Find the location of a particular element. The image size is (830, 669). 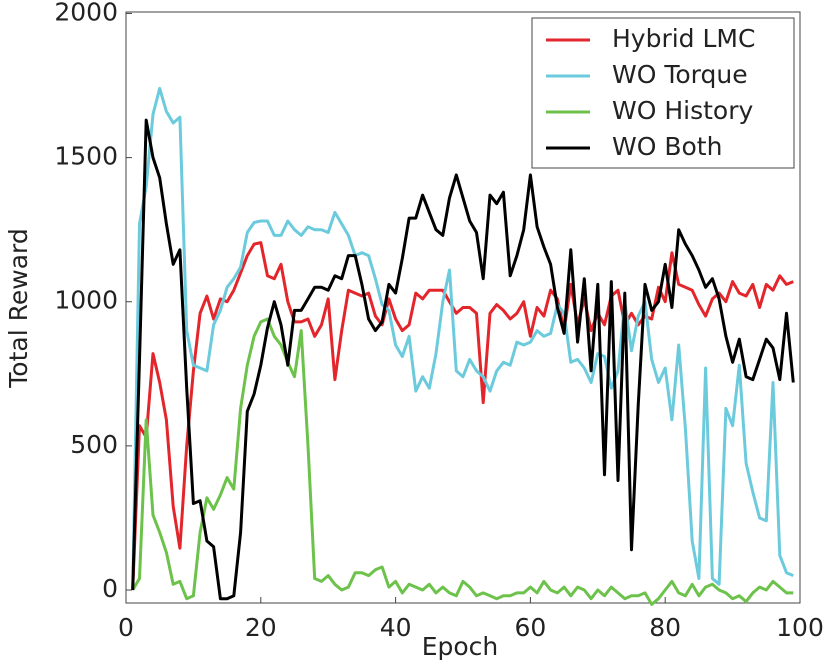

x-tick-label: 100 is located at coordinates (800, 627).